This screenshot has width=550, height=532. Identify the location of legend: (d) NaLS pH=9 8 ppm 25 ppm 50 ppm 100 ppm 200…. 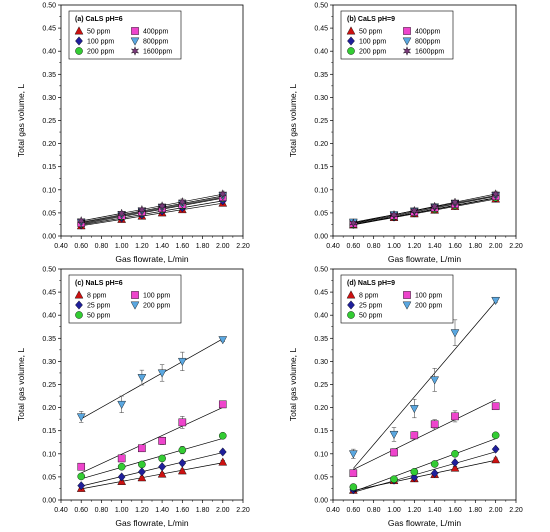
(397, 299).